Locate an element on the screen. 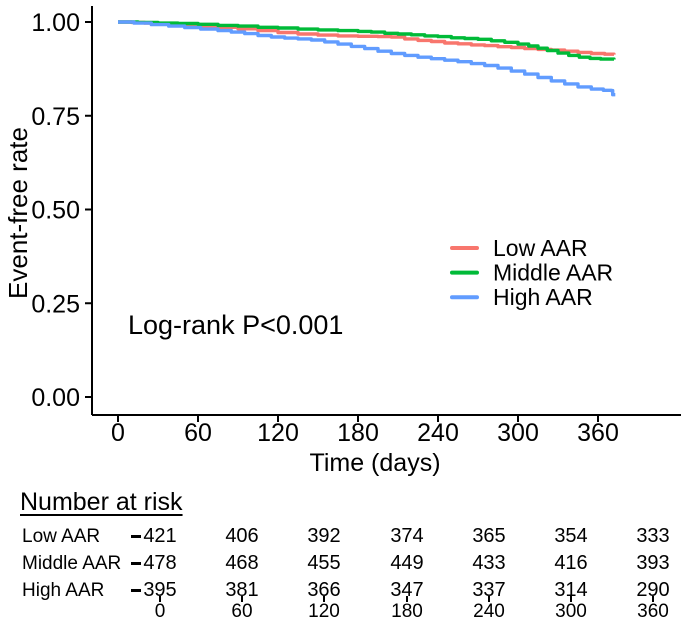  risk-count: 421 is located at coordinates (160, 536).